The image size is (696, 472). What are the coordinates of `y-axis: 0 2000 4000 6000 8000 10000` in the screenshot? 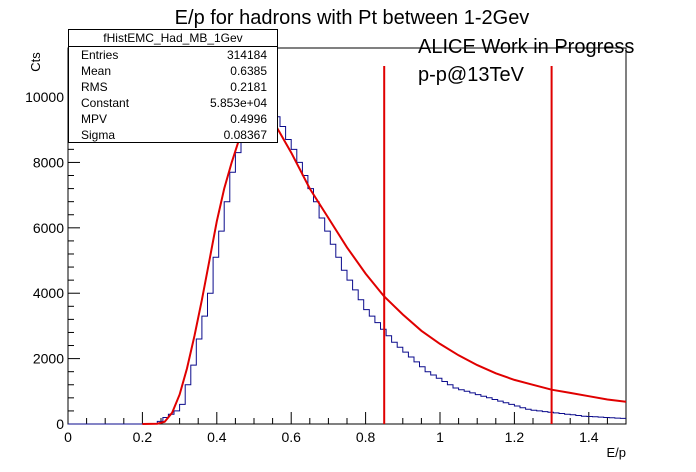 It's located at (52, 244).